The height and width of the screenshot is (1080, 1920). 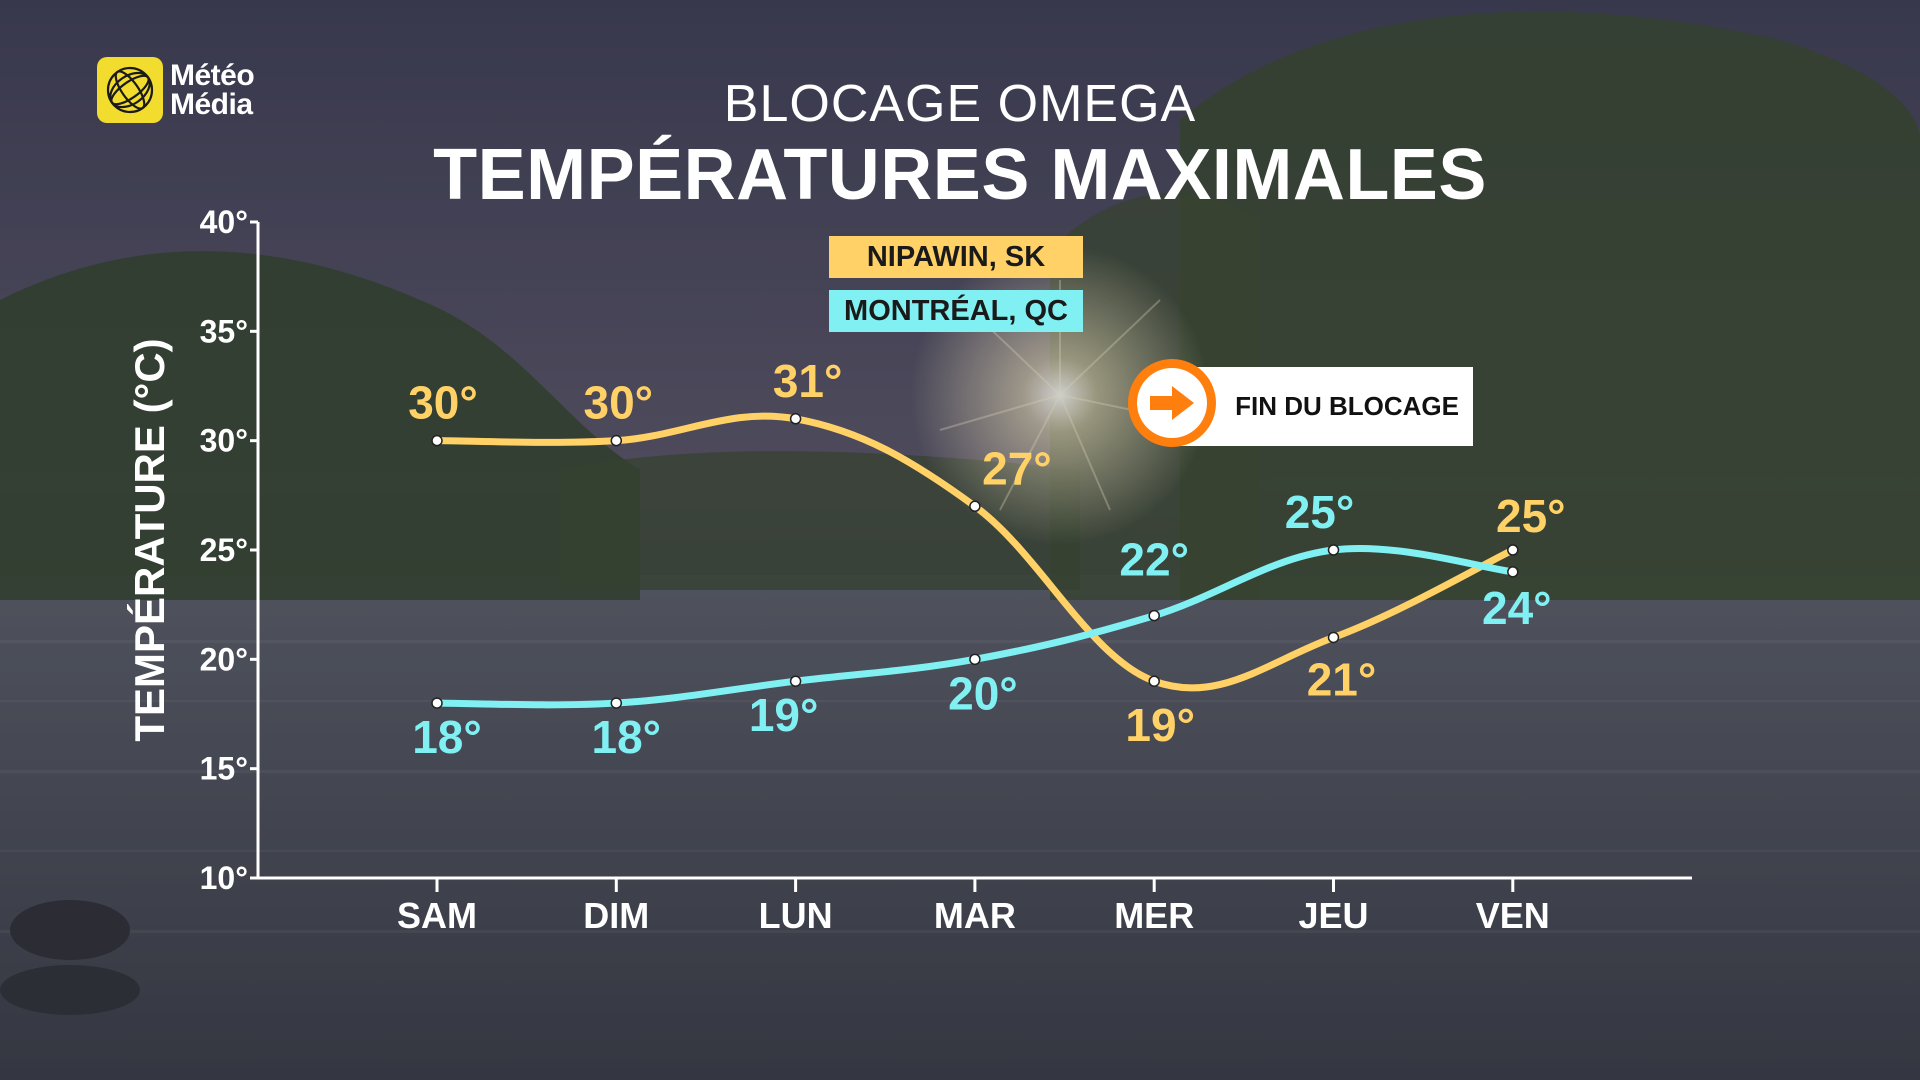 I want to click on y-tick-label: 35°, so click(x=224, y=331).